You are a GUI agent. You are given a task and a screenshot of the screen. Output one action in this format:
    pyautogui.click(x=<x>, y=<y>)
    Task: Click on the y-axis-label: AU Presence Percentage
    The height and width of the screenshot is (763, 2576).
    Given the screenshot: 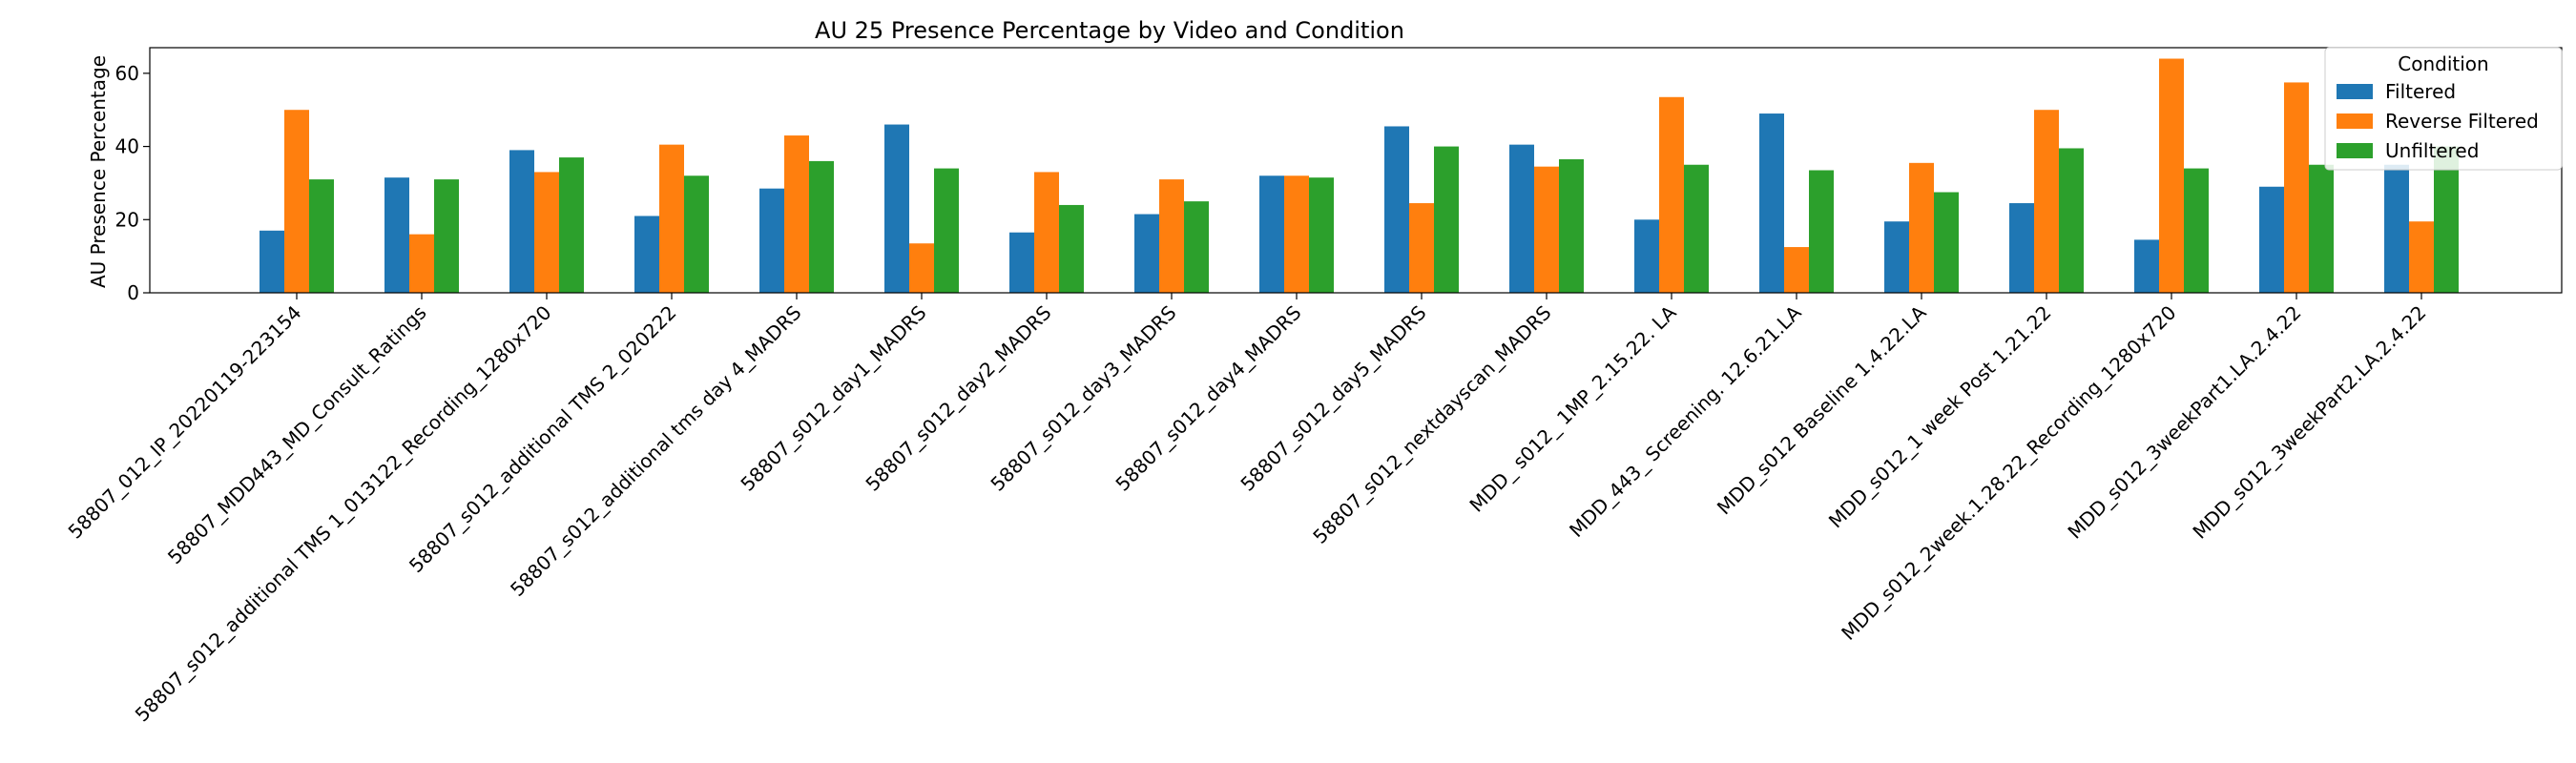 What is the action you would take?
    pyautogui.click(x=98, y=171)
    